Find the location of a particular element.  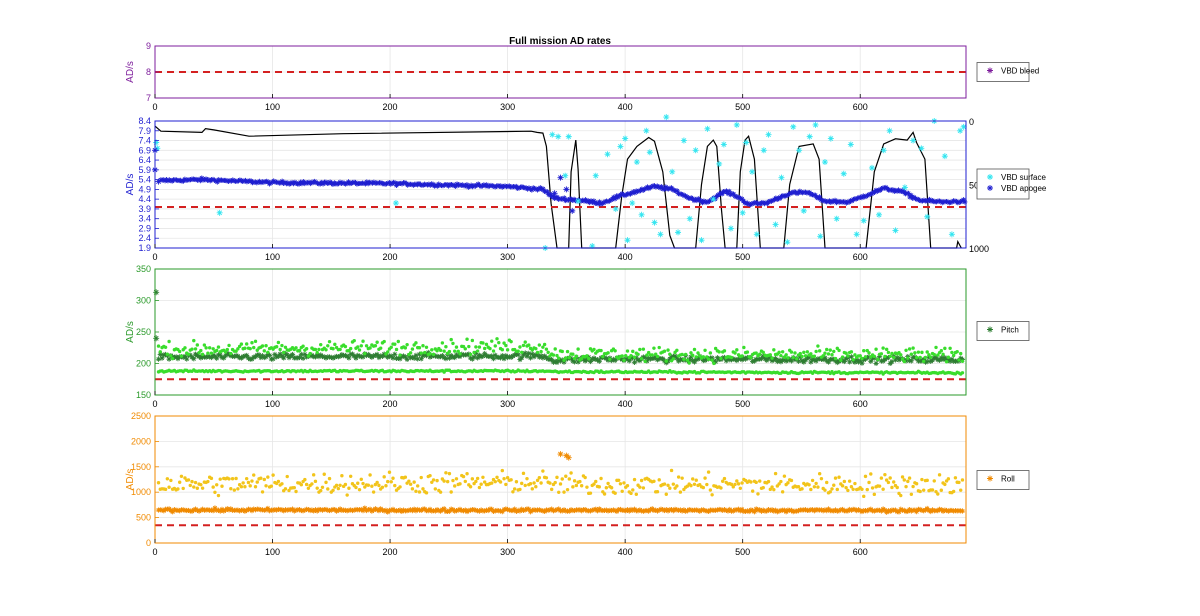

y-tick-label: 2000 is located at coordinates (141, 441).